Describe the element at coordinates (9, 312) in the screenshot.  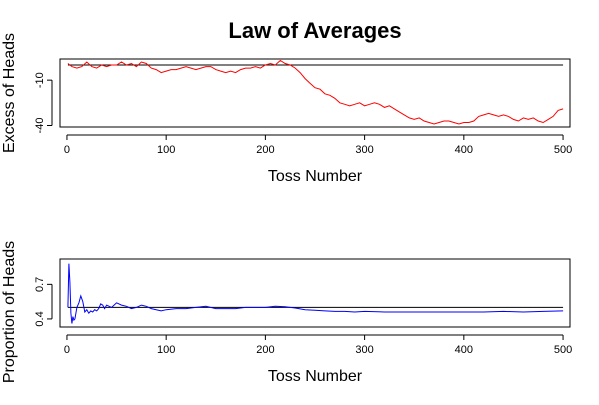
I see `proportion-heads-y-label: Proportion of Heads` at that location.